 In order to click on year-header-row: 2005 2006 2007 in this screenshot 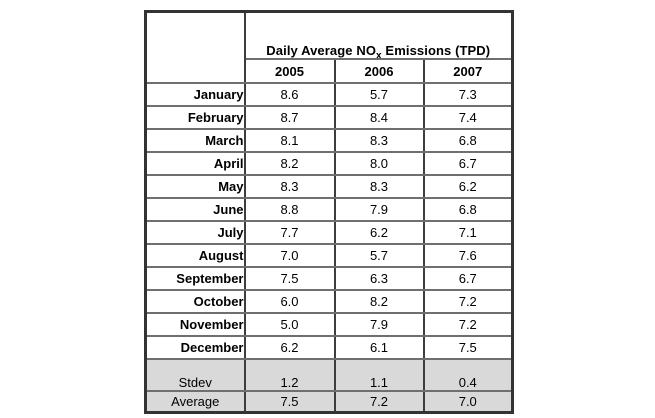, I will do `click(330, 71)`.